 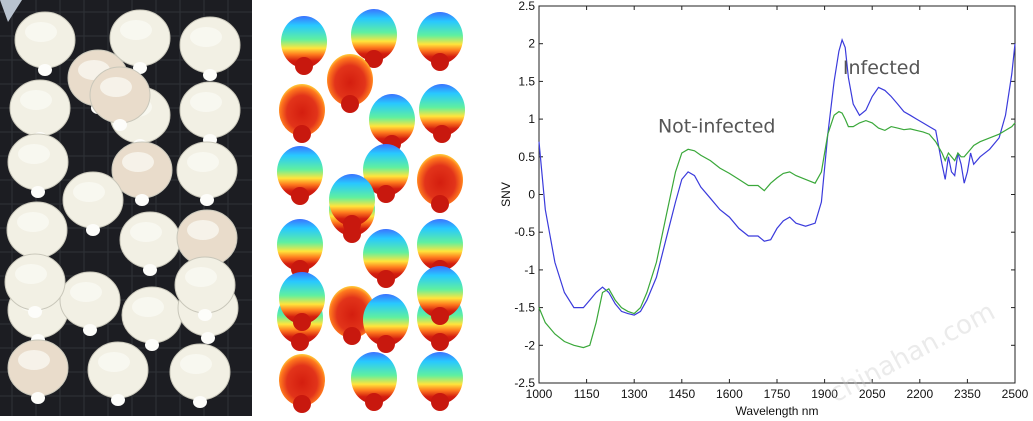 I want to click on y-tick-label: 0, so click(x=531, y=195).